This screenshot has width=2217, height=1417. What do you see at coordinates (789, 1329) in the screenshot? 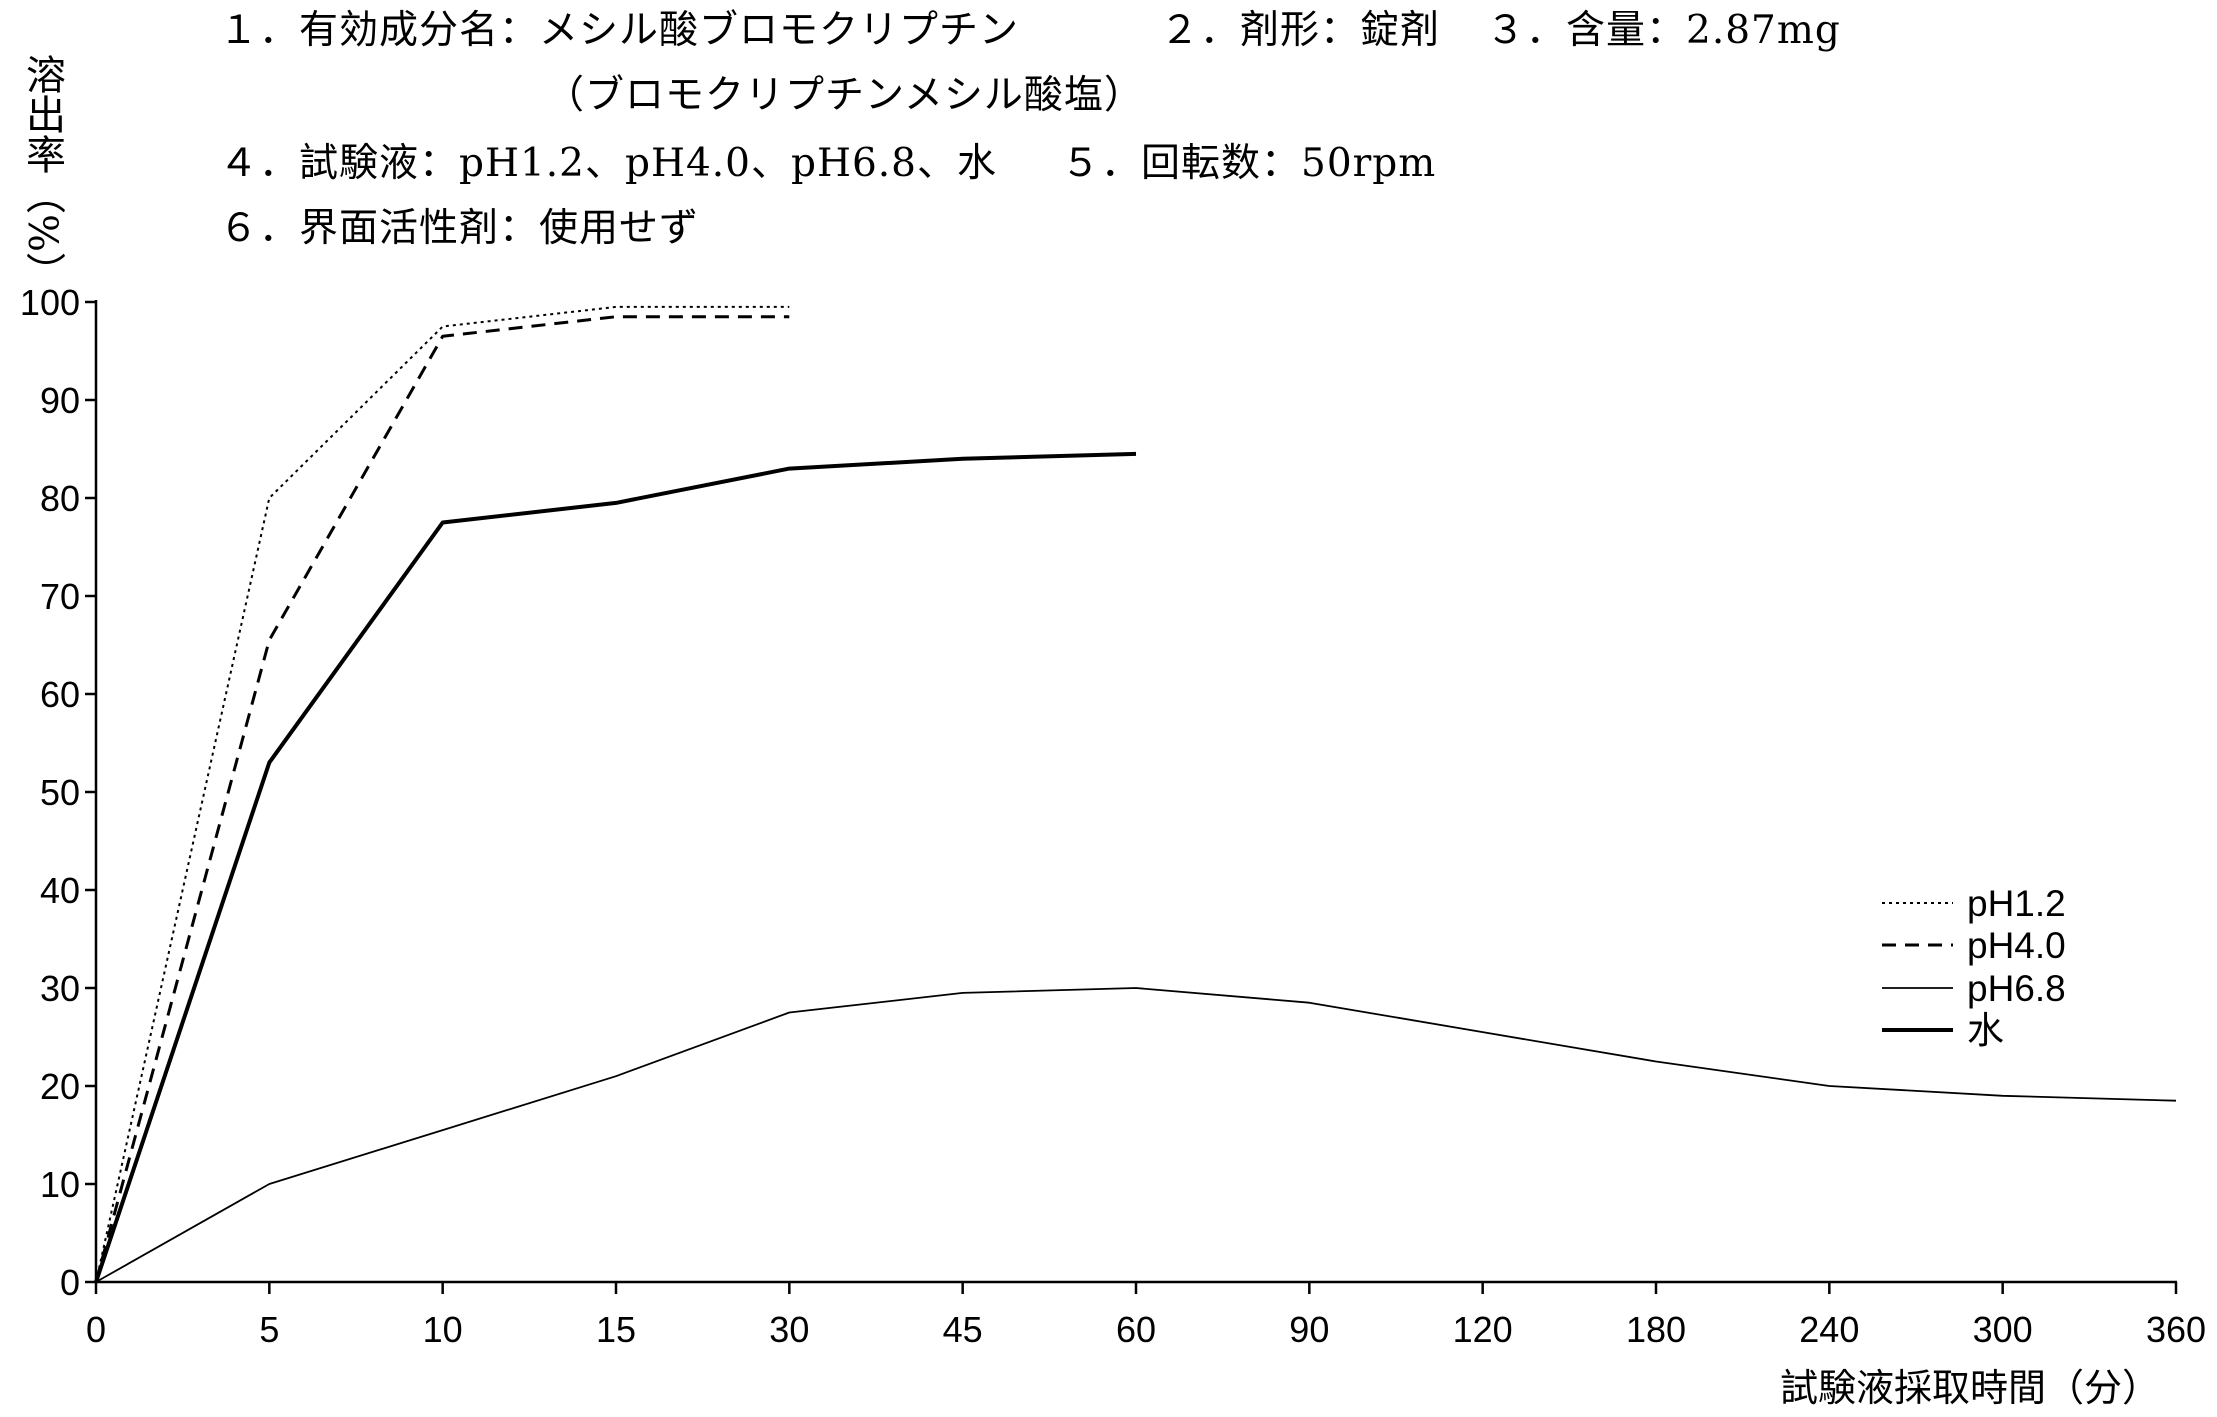
I see `x-tick-label-30: 30` at bounding box center [789, 1329].